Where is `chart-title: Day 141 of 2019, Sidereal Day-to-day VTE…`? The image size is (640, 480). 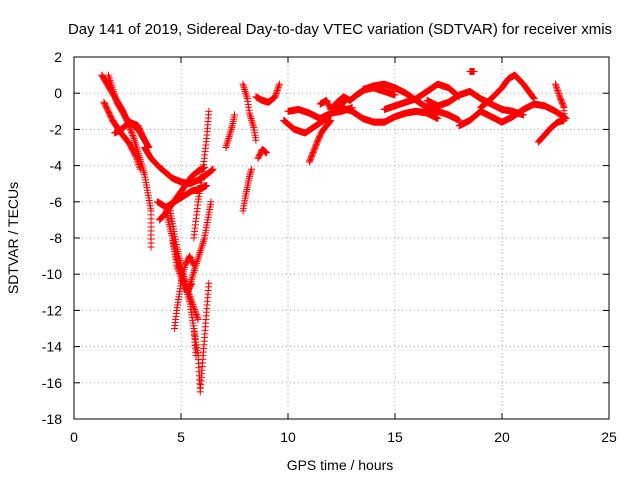
chart-title: Day 141 of 2019, Sidereal Day-to-day VTE… is located at coordinates (340, 29).